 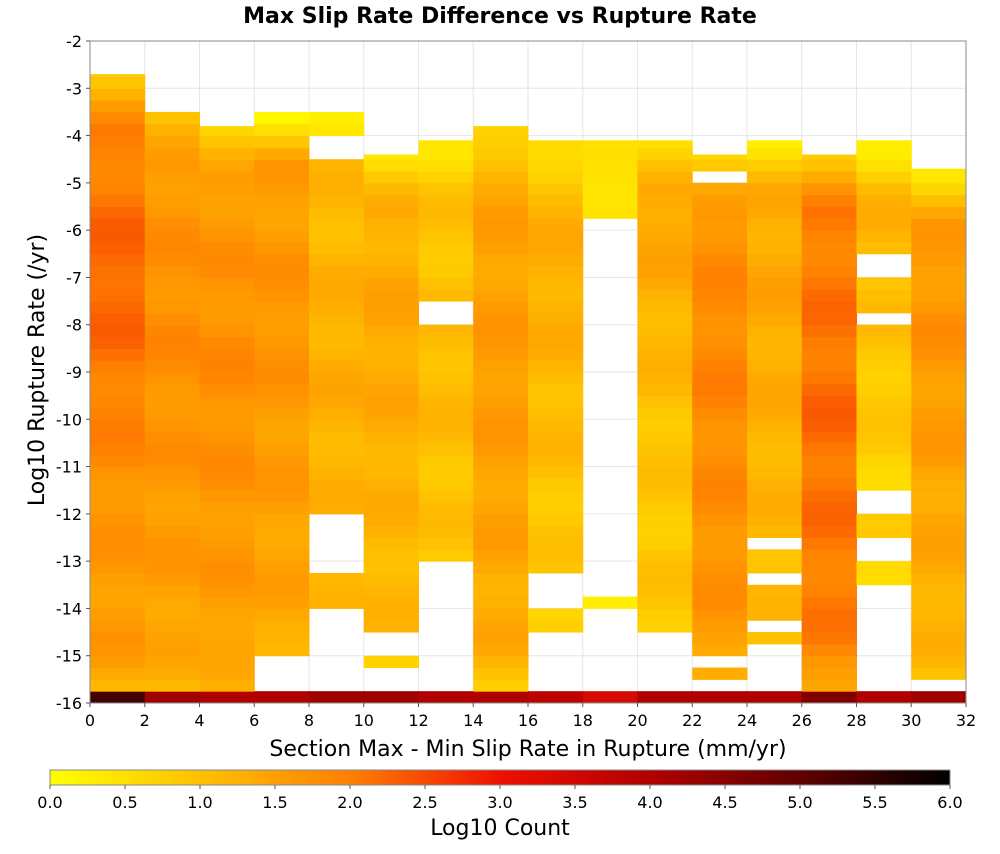 What do you see at coordinates (473, 720) in the screenshot?
I see `x-tick-label: 14` at bounding box center [473, 720].